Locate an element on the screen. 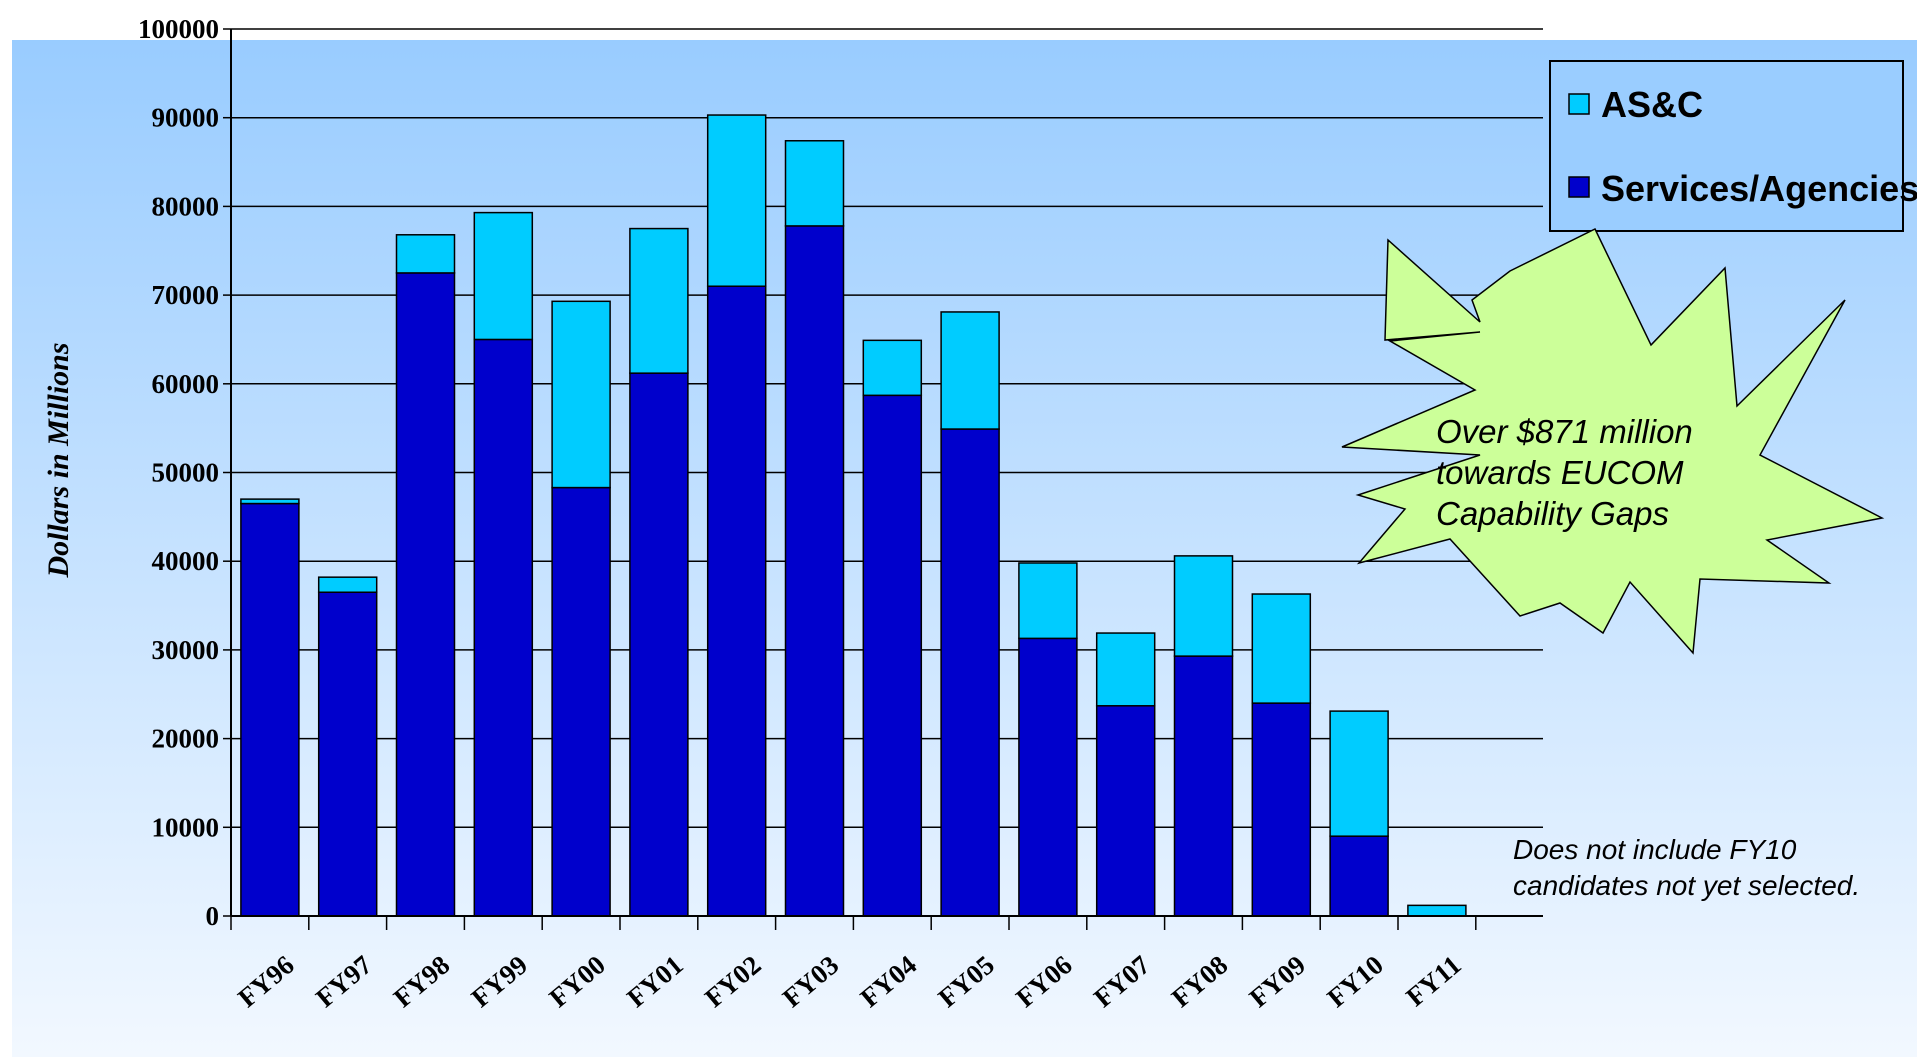 The image size is (1917, 1062). y-tick-label: 20000 is located at coordinates (186, 739).